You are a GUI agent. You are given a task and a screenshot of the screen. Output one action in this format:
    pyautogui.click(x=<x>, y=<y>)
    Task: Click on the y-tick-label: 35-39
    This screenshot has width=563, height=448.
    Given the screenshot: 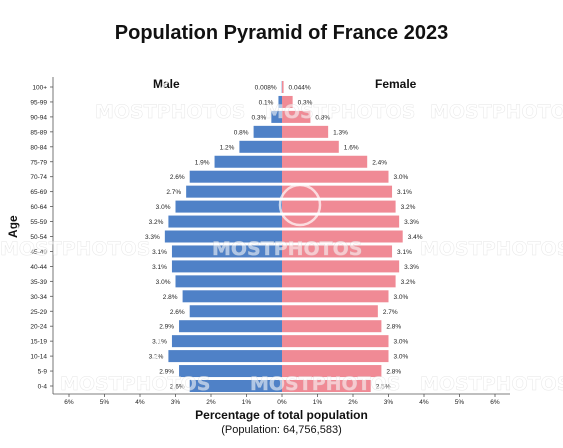 What is the action you would take?
    pyautogui.click(x=38, y=282)
    